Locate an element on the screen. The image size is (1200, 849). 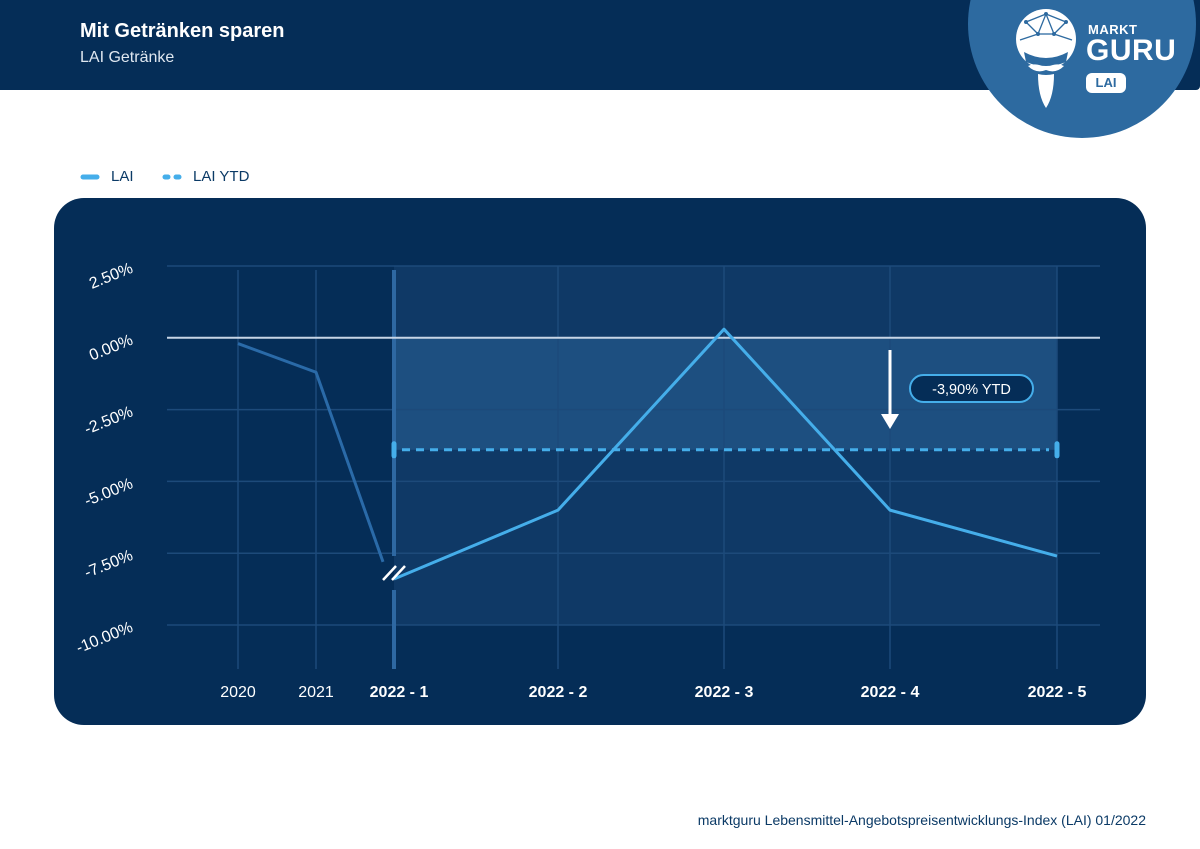
ytd-annotation-label: -3,90% YTD is located at coordinates (971, 390).